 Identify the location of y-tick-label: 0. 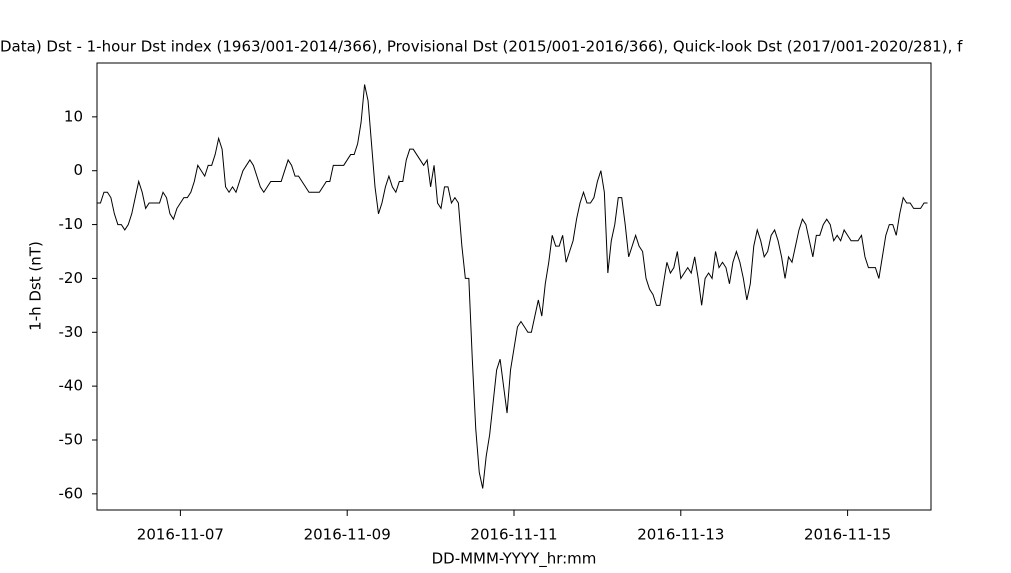
(78, 170).